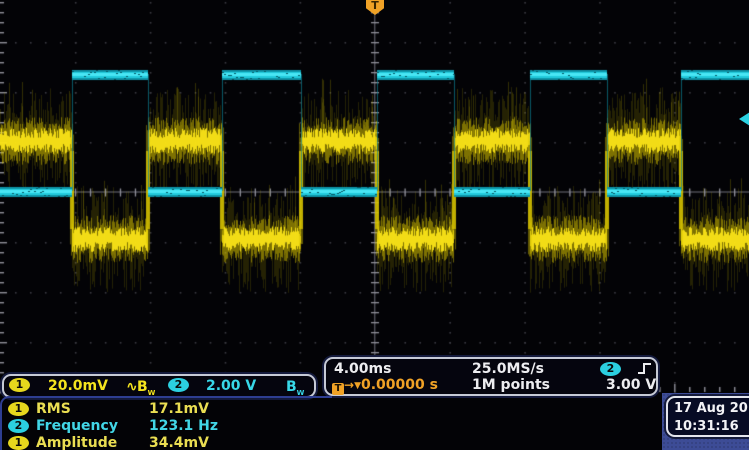  What do you see at coordinates (179, 442) in the screenshot?
I see `measurement-value: 34.4mV` at bounding box center [179, 442].